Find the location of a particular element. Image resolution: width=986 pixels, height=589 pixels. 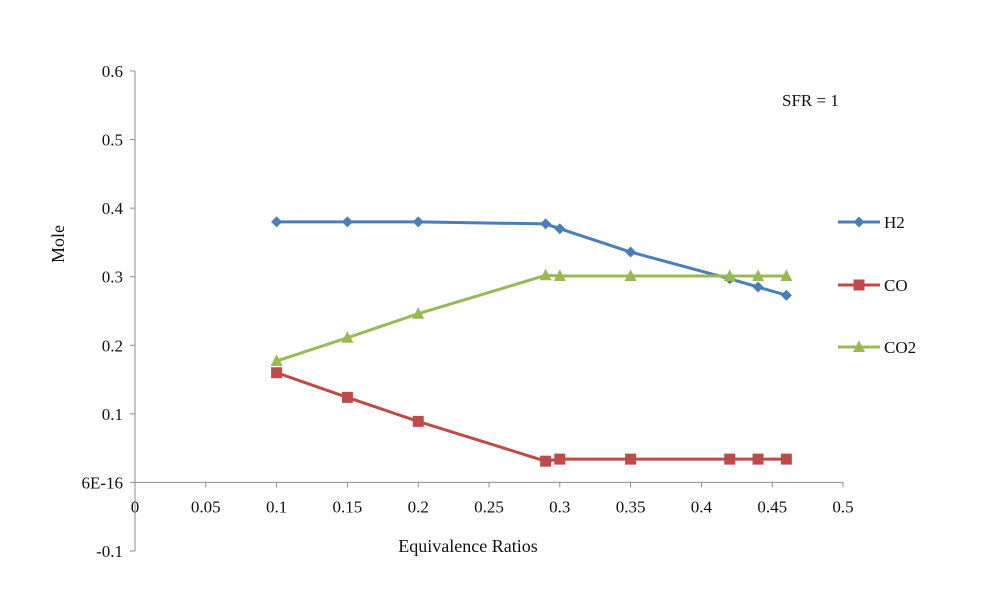

x-tick-label: 0.25 is located at coordinates (489, 506).